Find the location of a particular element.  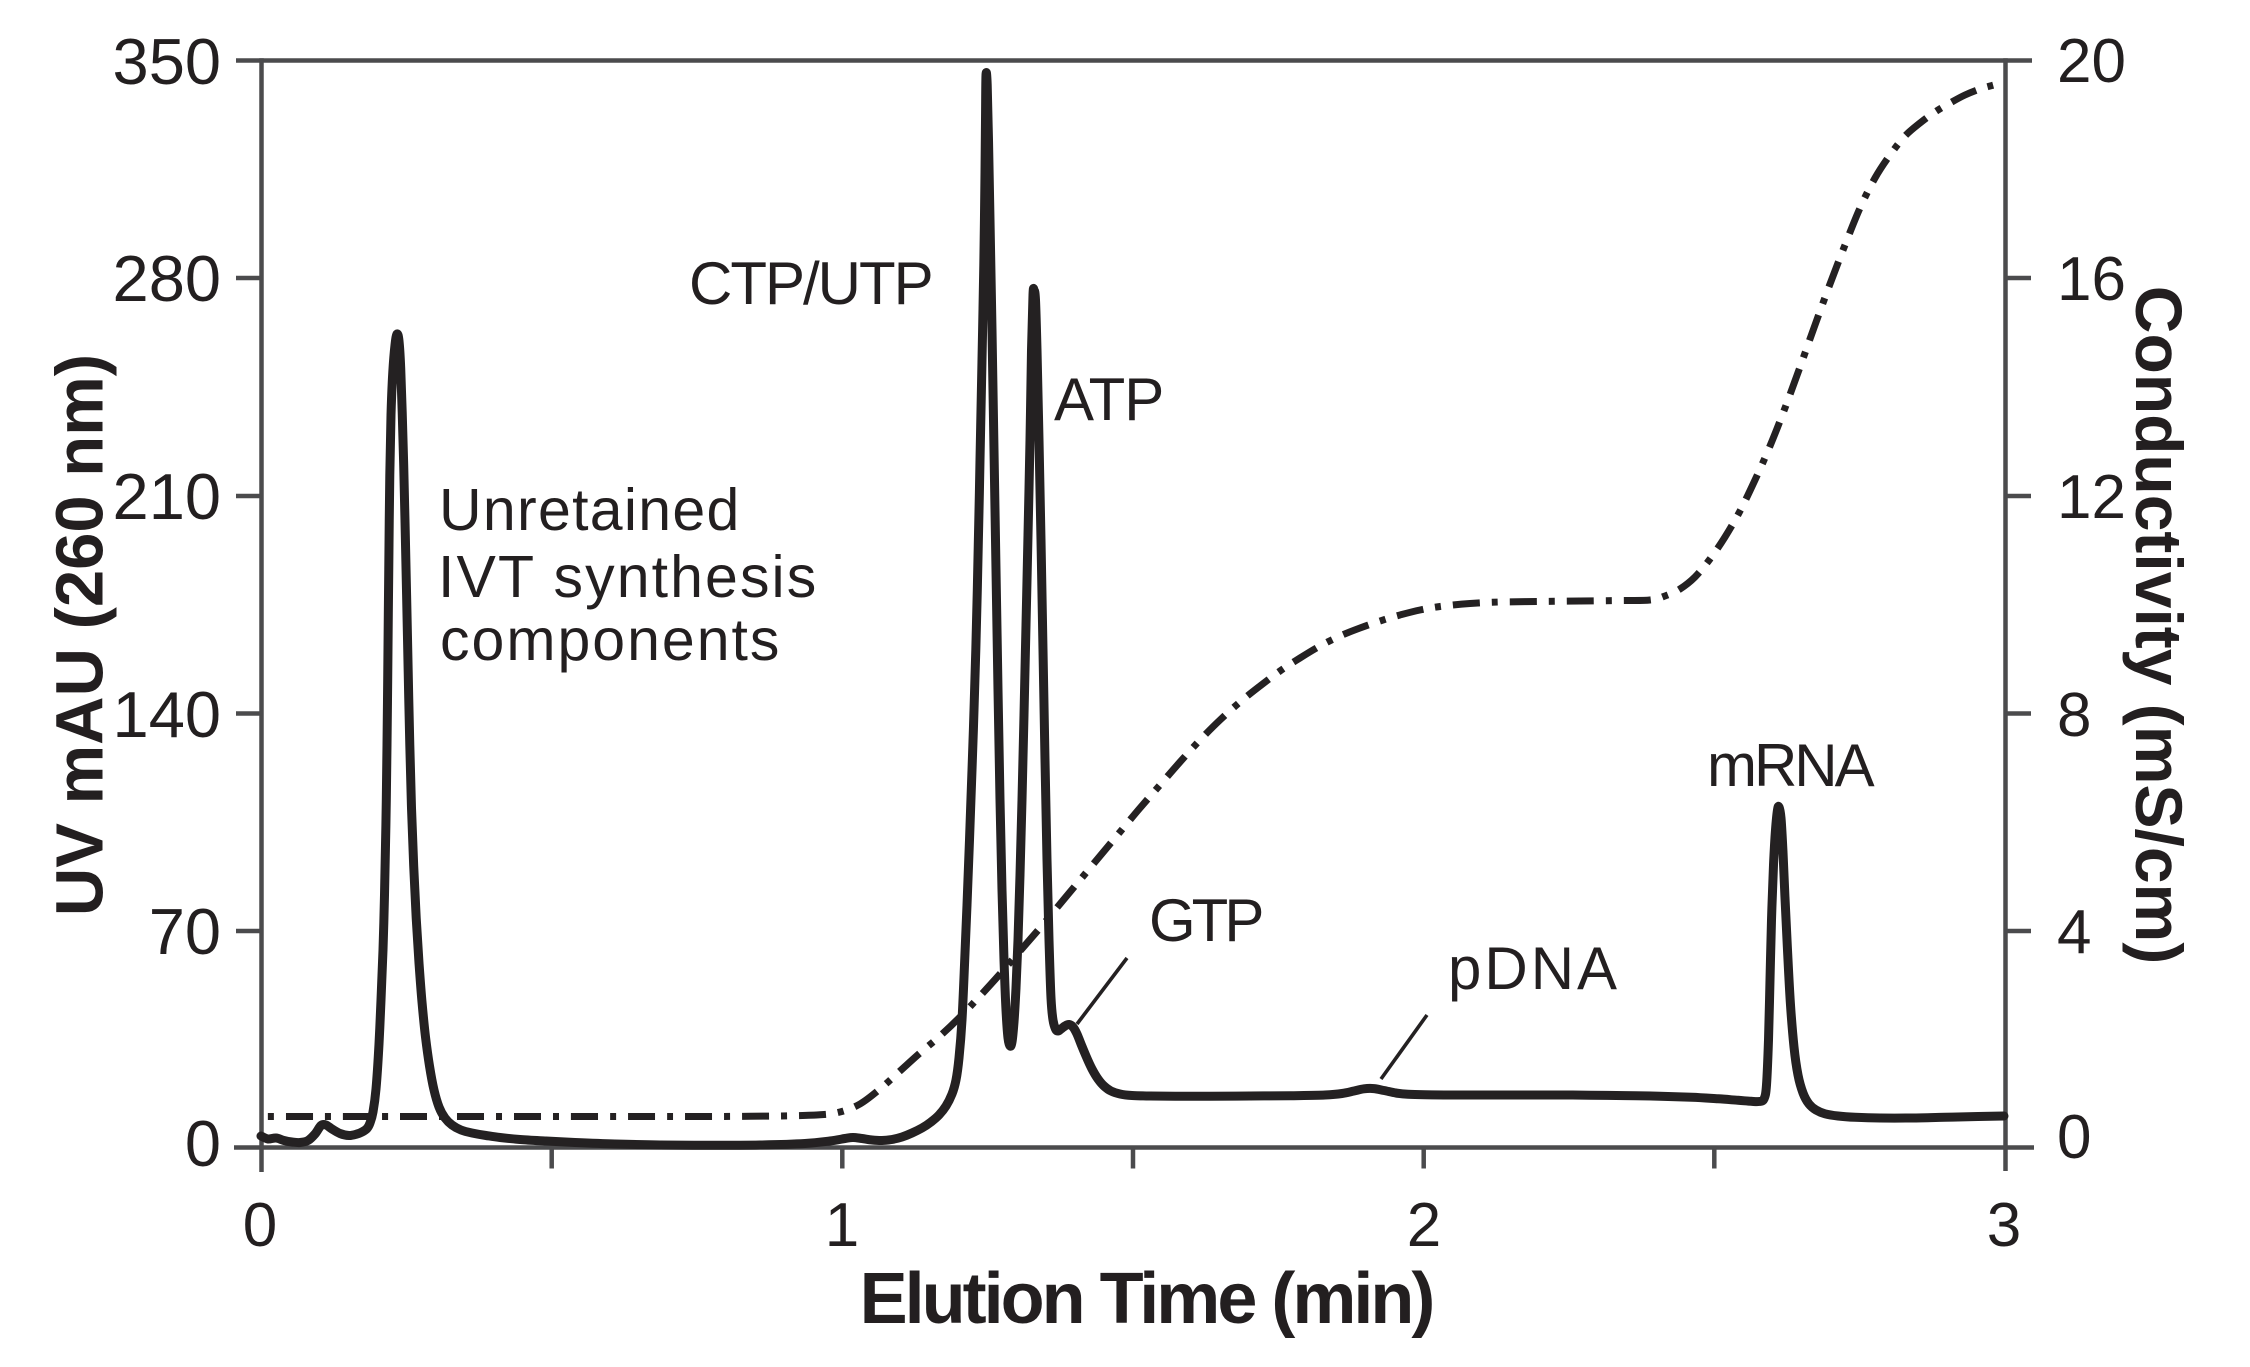

svg-text: UV mAU (260 nm) is located at coordinates (80, 635).